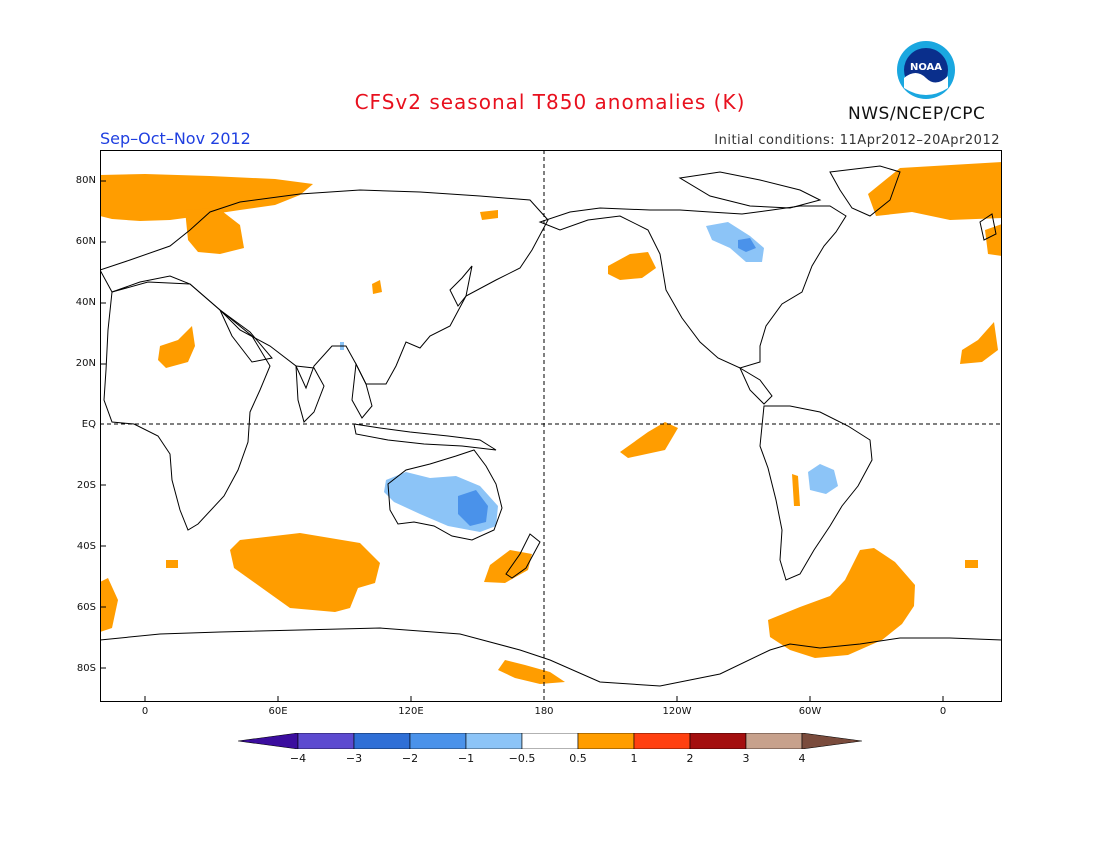 The width and height of the screenshot is (1100, 850). I want to click on coastline-greenland, so click(865, 191).